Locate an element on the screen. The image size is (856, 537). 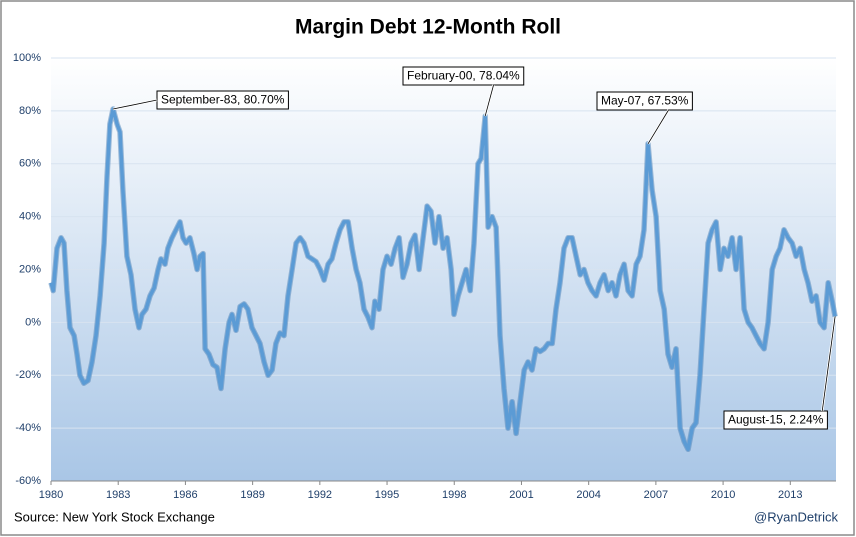
y-tick-label: -40% is located at coordinates (28, 428).